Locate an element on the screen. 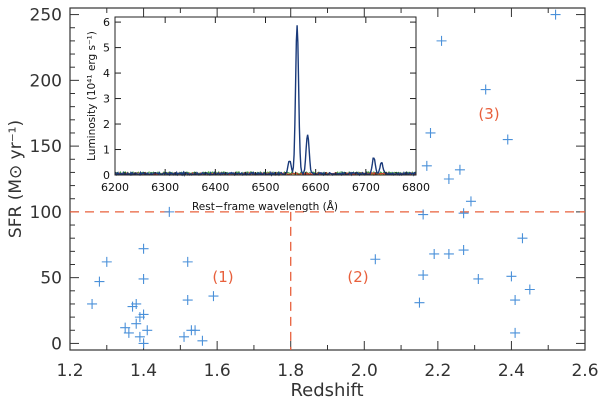 The width and height of the screenshot is (600, 402). inset-y-tick-label: 2 is located at coordinates (106, 124).